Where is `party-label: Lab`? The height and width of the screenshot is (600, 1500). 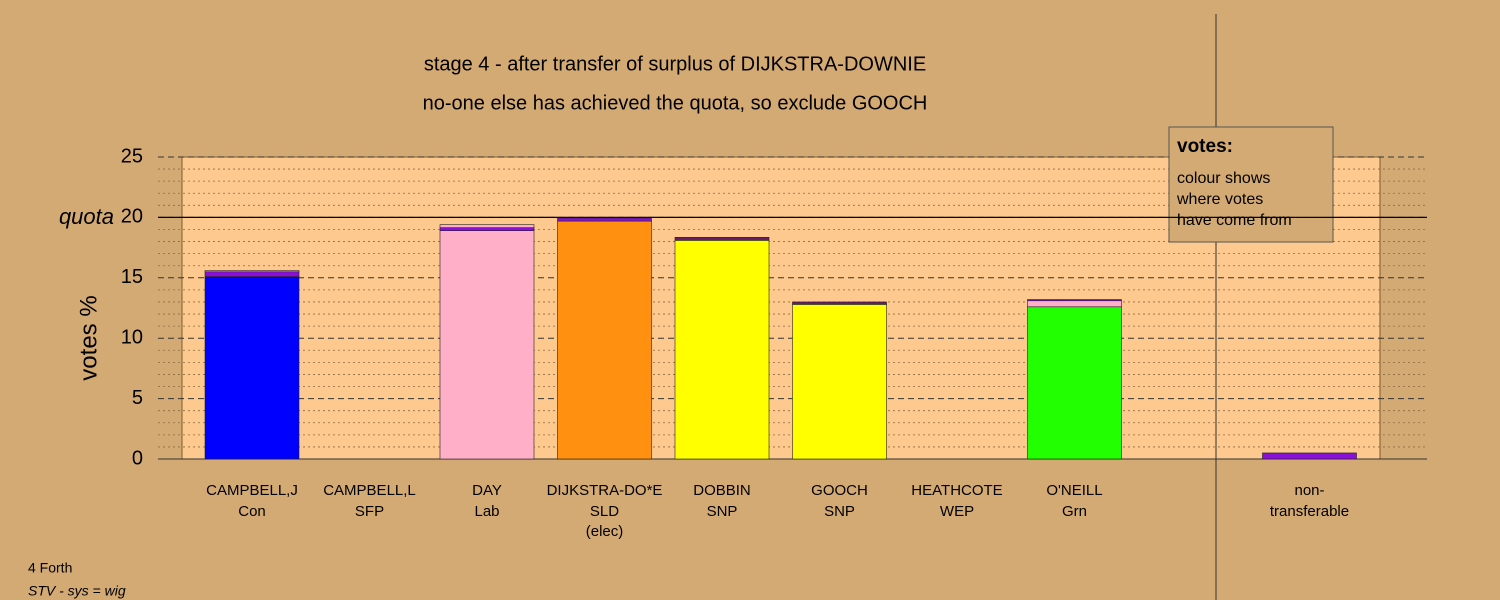
party-label: Lab is located at coordinates (486, 511).